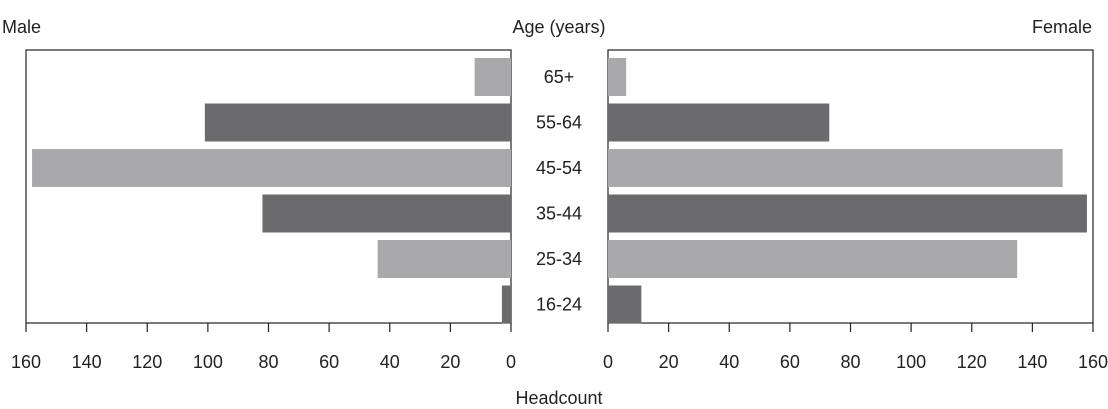 The width and height of the screenshot is (1108, 409). Describe the element at coordinates (1093, 362) in the screenshot. I see `female-tick-label: 160` at that location.